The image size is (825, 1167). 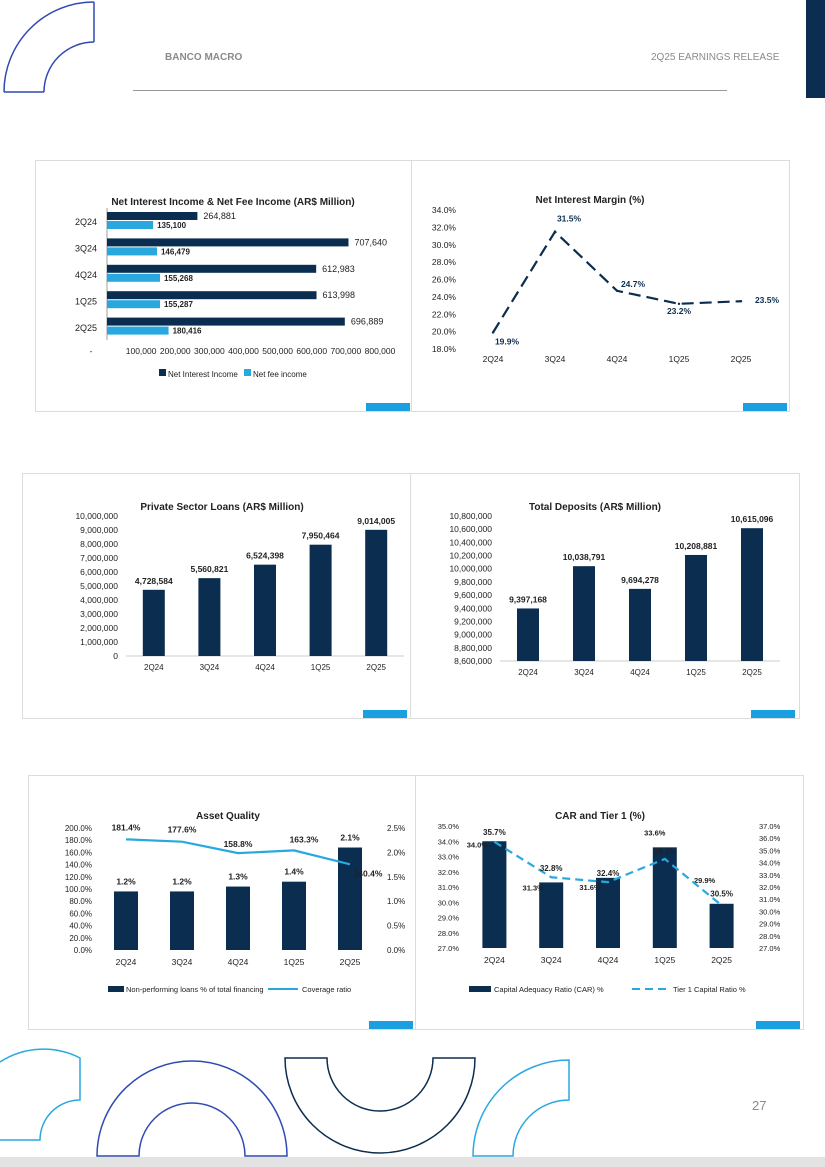 I want to click on x-tick-label: 2Q24, so click(x=493, y=359).